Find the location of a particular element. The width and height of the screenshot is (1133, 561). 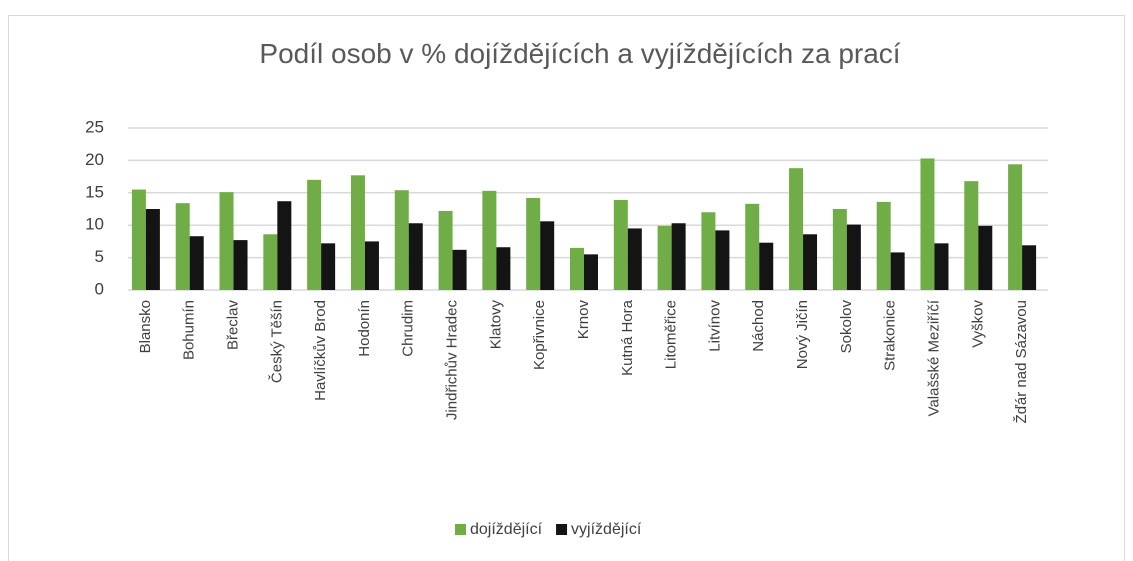

x-tick-label: Krnov is located at coordinates (583, 320).